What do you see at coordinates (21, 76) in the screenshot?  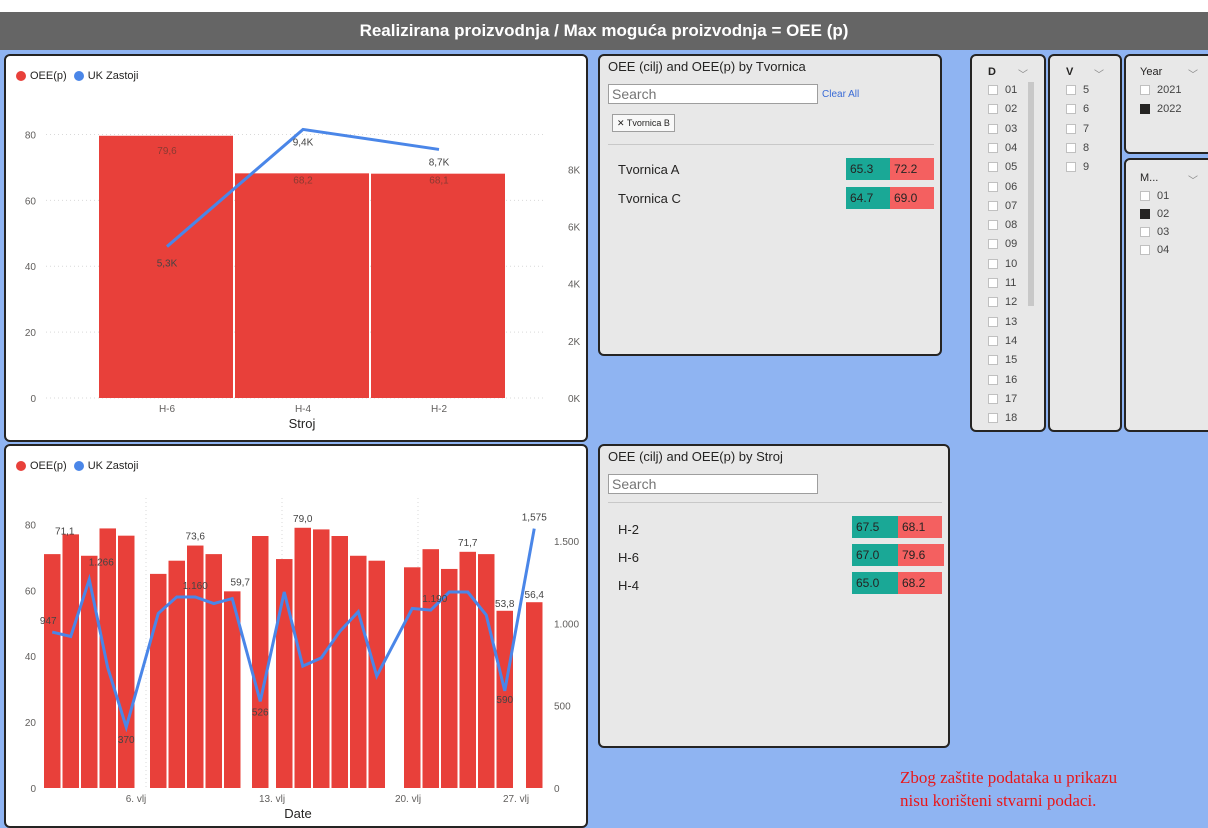 I see `legend-dot-oee-icon` at bounding box center [21, 76].